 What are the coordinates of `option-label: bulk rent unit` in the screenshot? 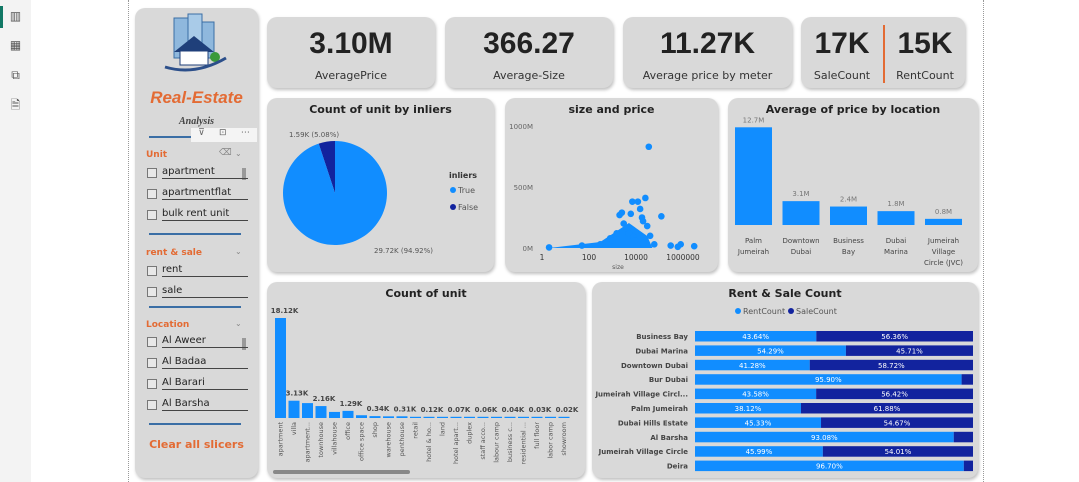 It's located at (205, 214).